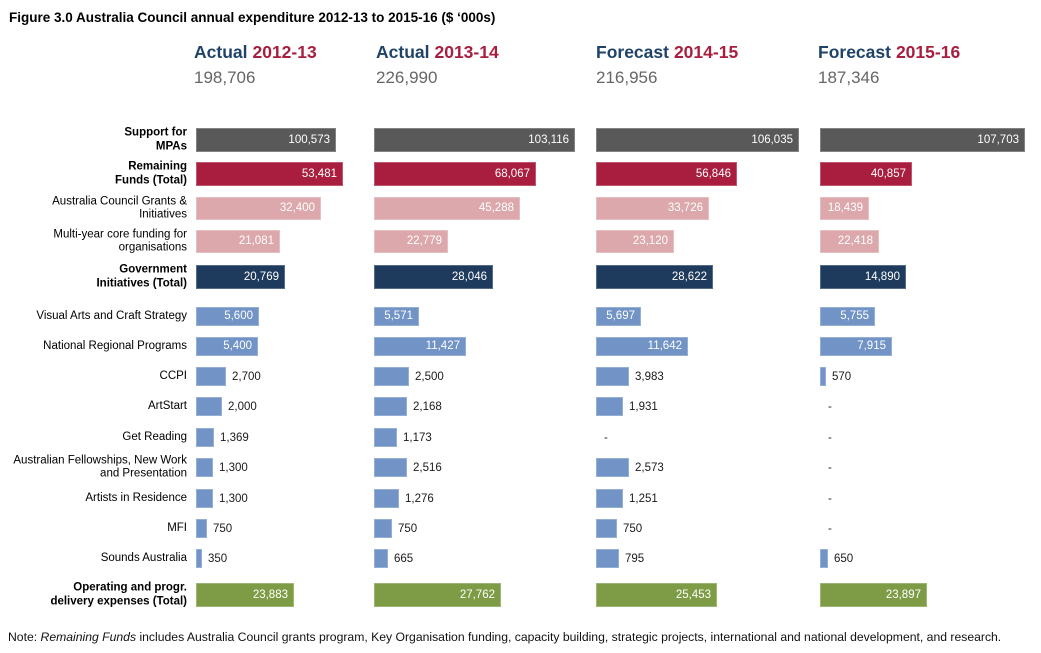  I want to click on note-italic-term: Remaining Funds, so click(88, 637).